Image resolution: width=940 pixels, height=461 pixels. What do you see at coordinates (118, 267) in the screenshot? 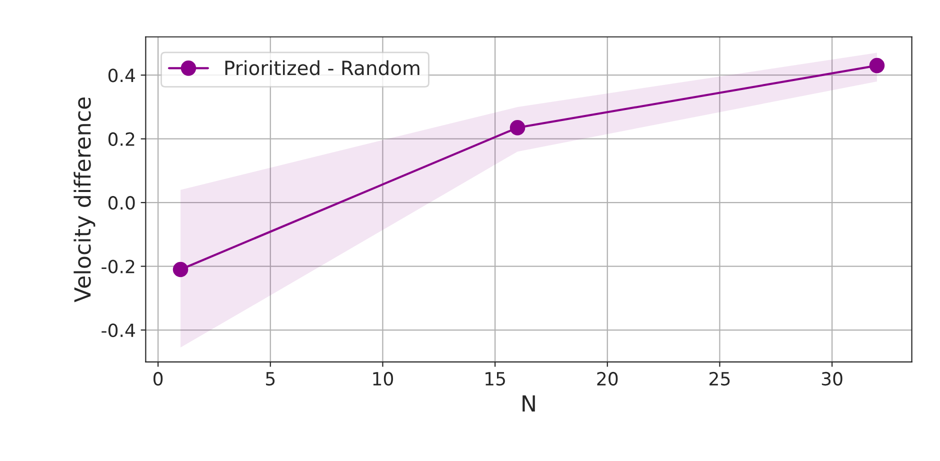
I see `y-tick-label: -0.2` at bounding box center [118, 267].